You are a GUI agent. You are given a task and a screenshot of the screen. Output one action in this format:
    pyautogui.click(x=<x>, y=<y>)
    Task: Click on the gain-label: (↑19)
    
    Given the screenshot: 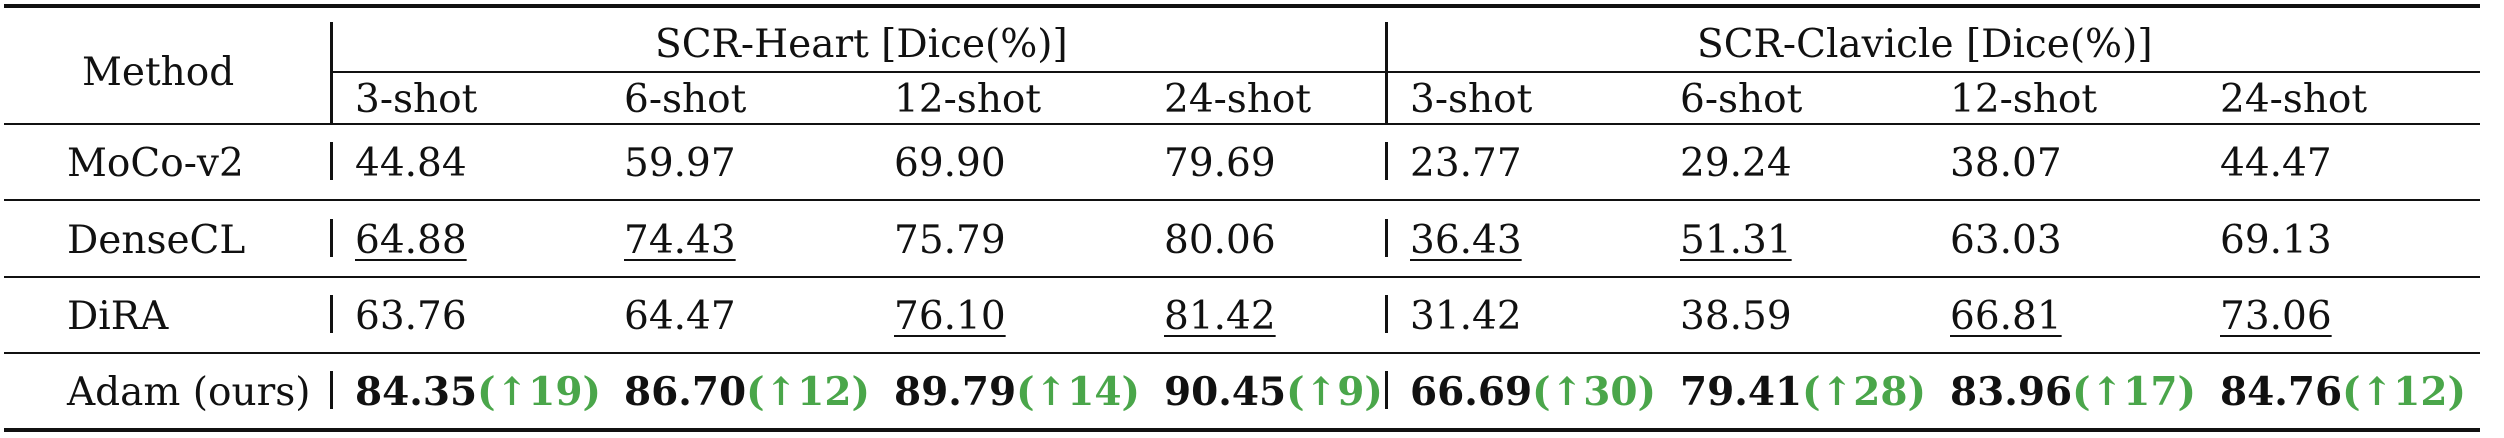 What is the action you would take?
    pyautogui.click(x=539, y=392)
    